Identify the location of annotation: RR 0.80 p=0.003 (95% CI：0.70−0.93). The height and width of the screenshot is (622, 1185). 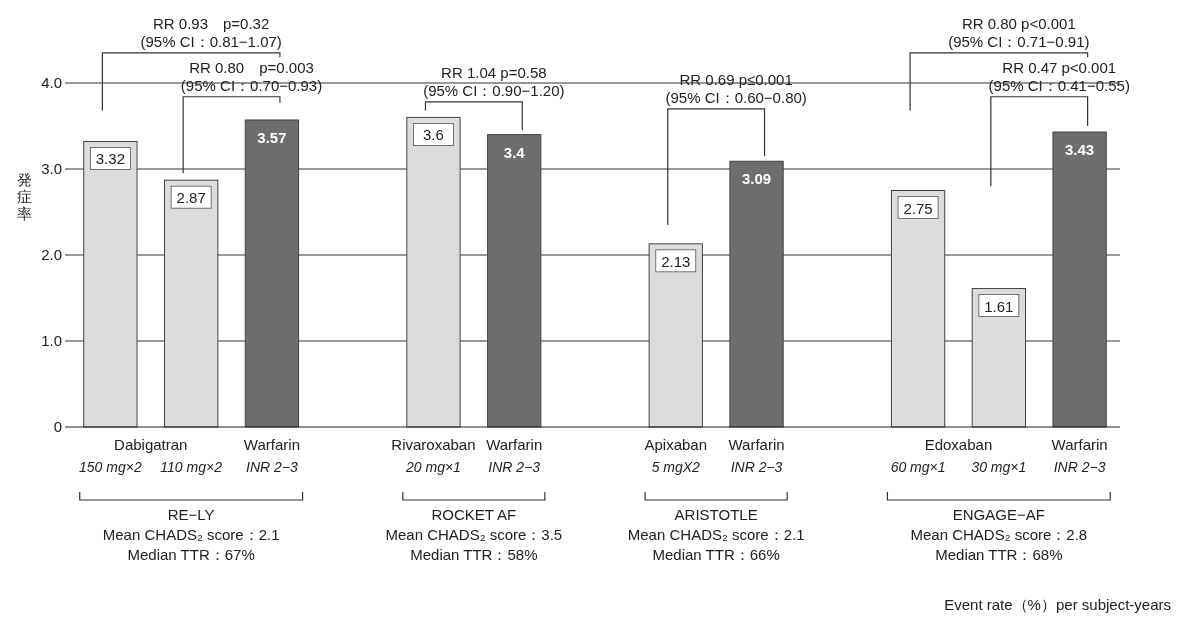
(251, 76).